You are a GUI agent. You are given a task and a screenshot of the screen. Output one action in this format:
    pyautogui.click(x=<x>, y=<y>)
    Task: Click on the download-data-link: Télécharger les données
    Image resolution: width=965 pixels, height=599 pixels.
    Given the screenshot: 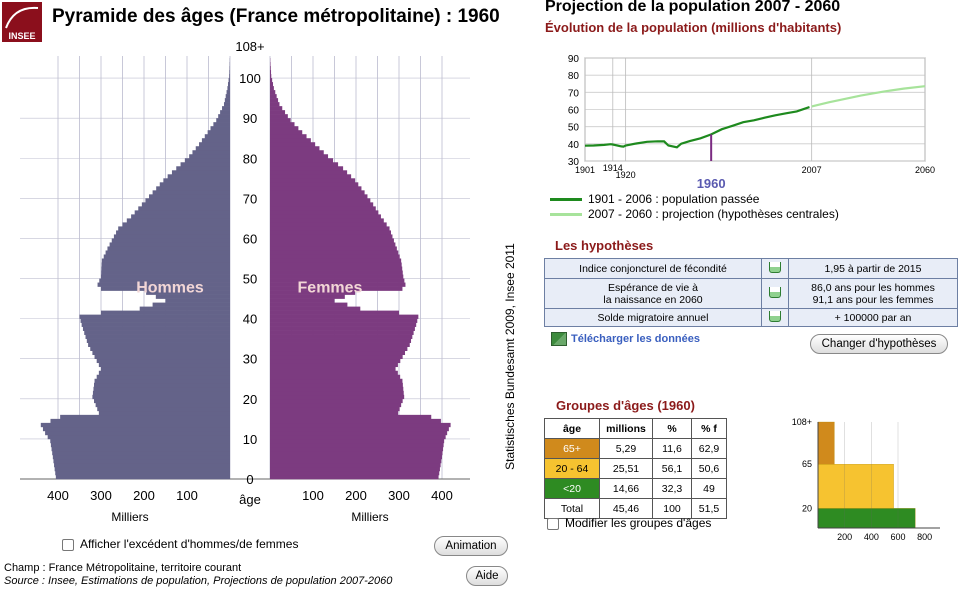 What is the action you would take?
    pyautogui.click(x=625, y=339)
    